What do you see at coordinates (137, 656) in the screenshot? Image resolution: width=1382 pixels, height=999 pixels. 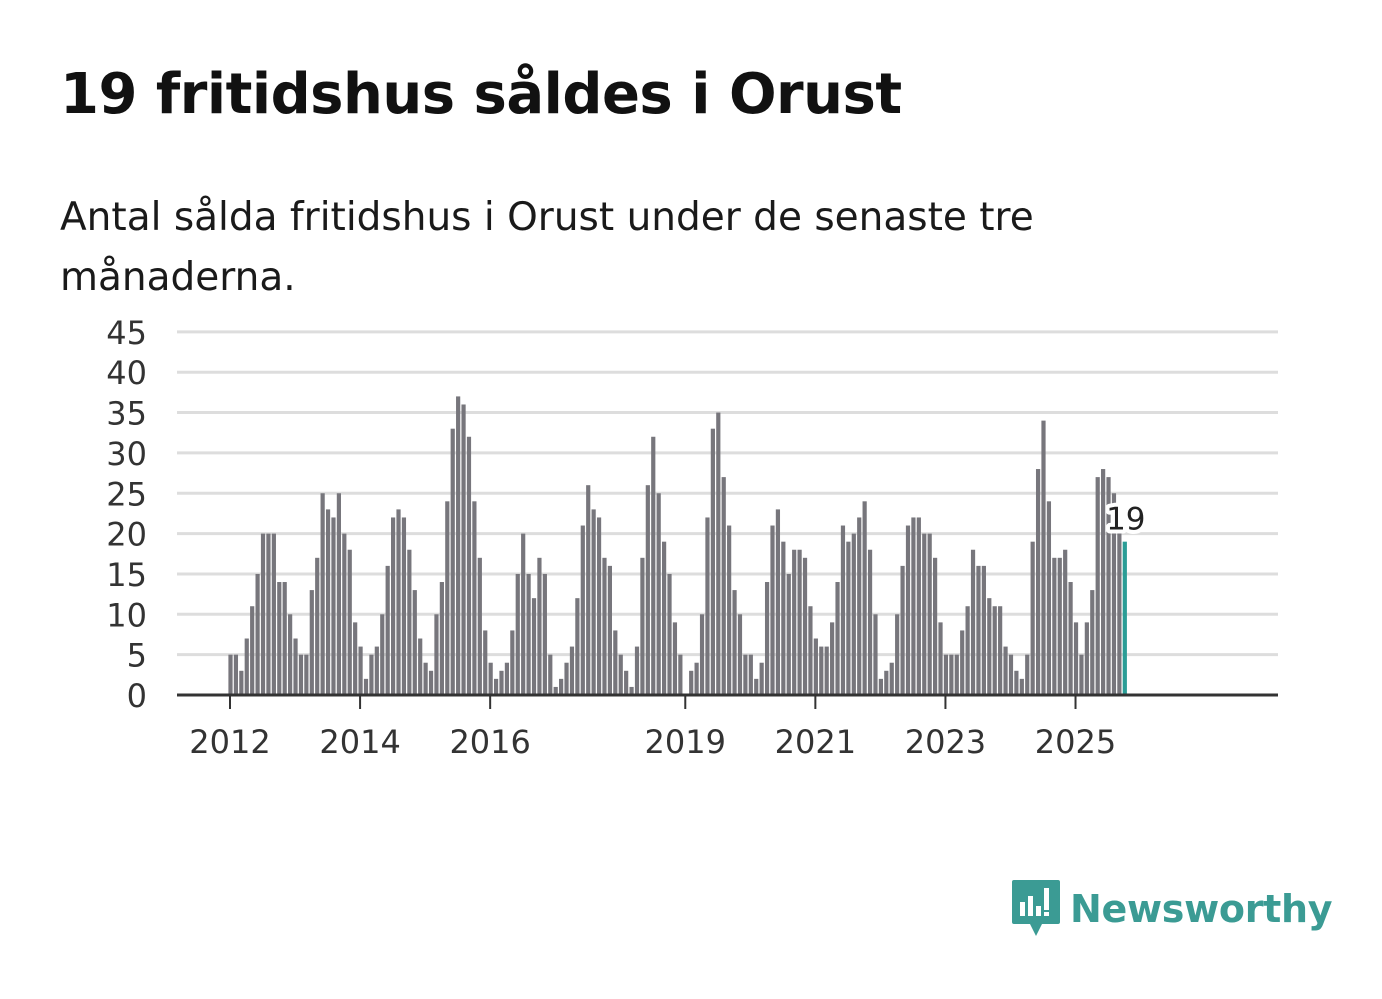 I see `y-tick-label: 5` at bounding box center [137, 656].